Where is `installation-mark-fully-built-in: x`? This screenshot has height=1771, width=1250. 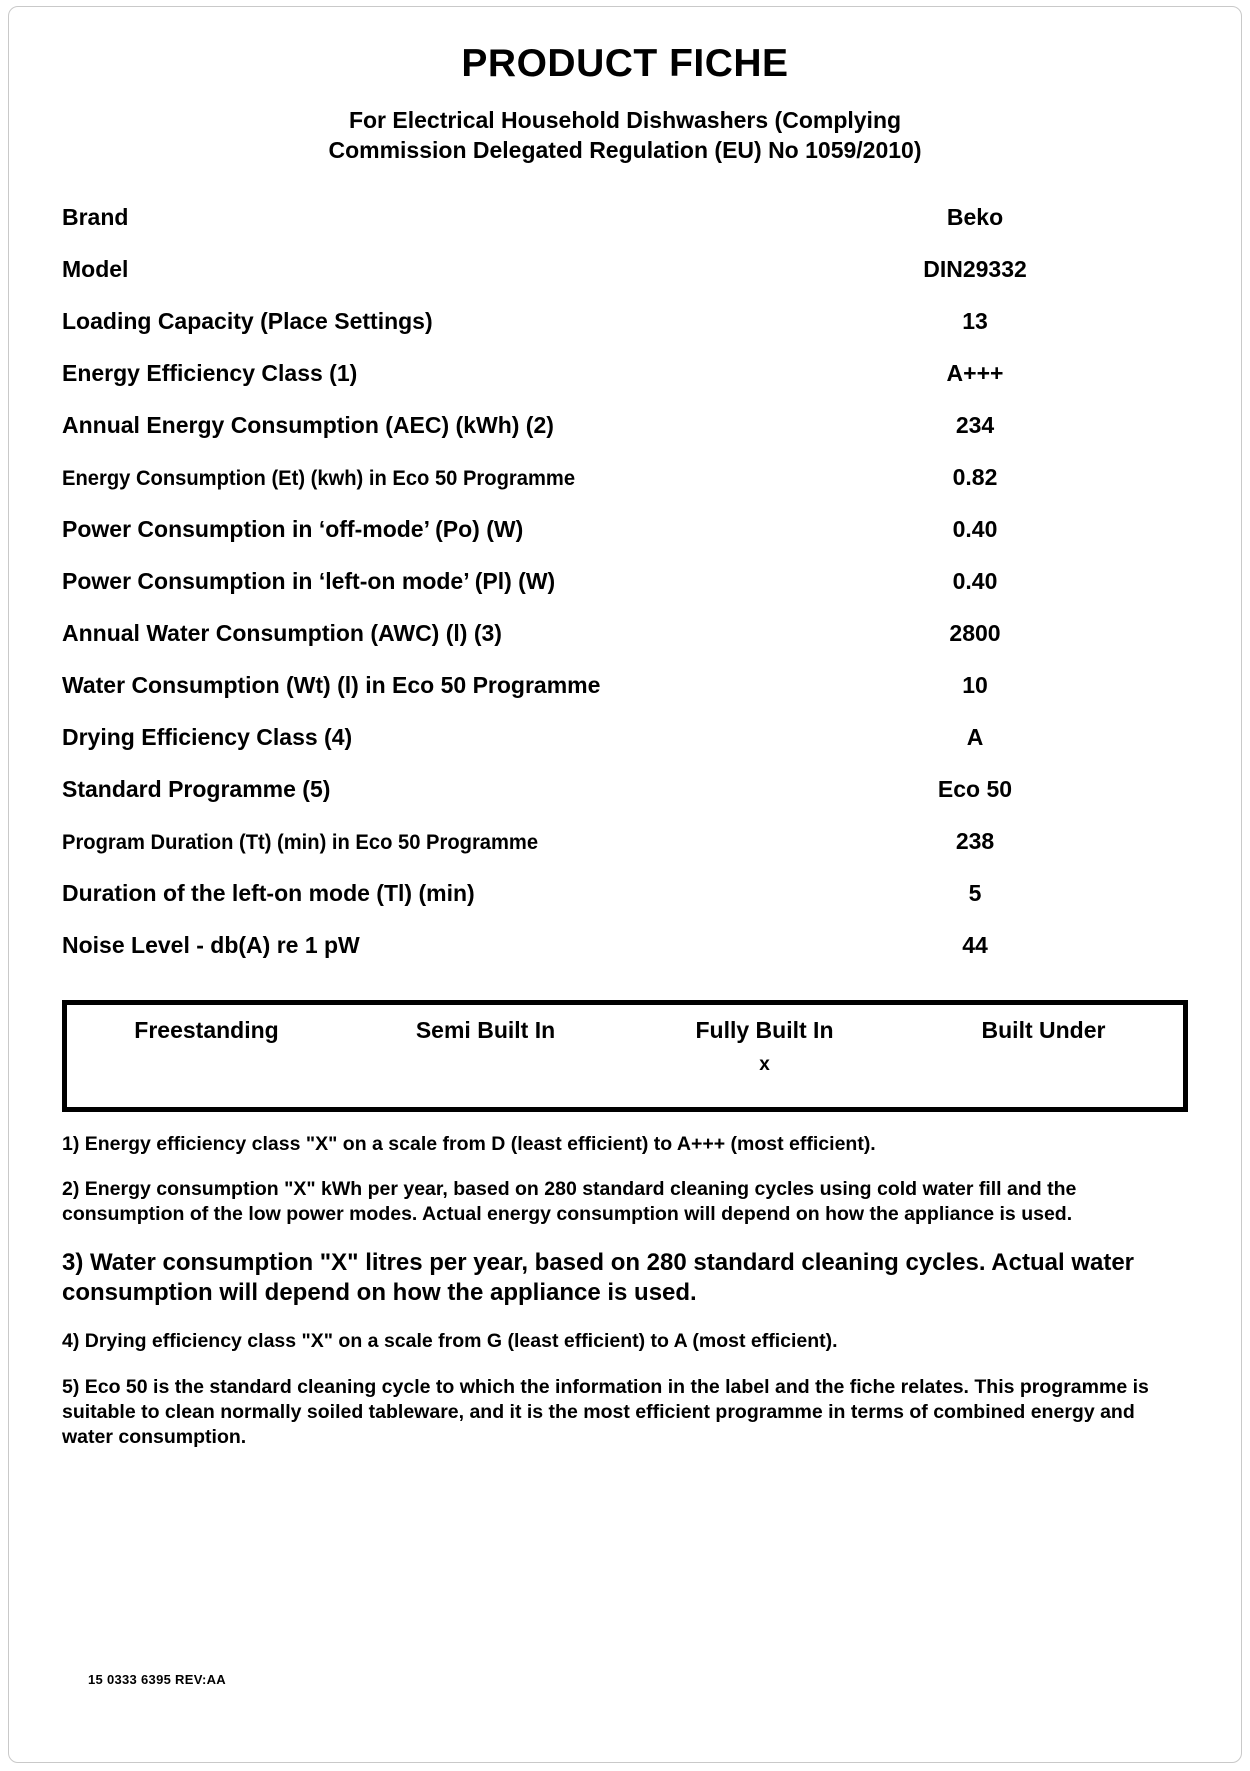
installation-mark-fully-built-in: x is located at coordinates (764, 1064).